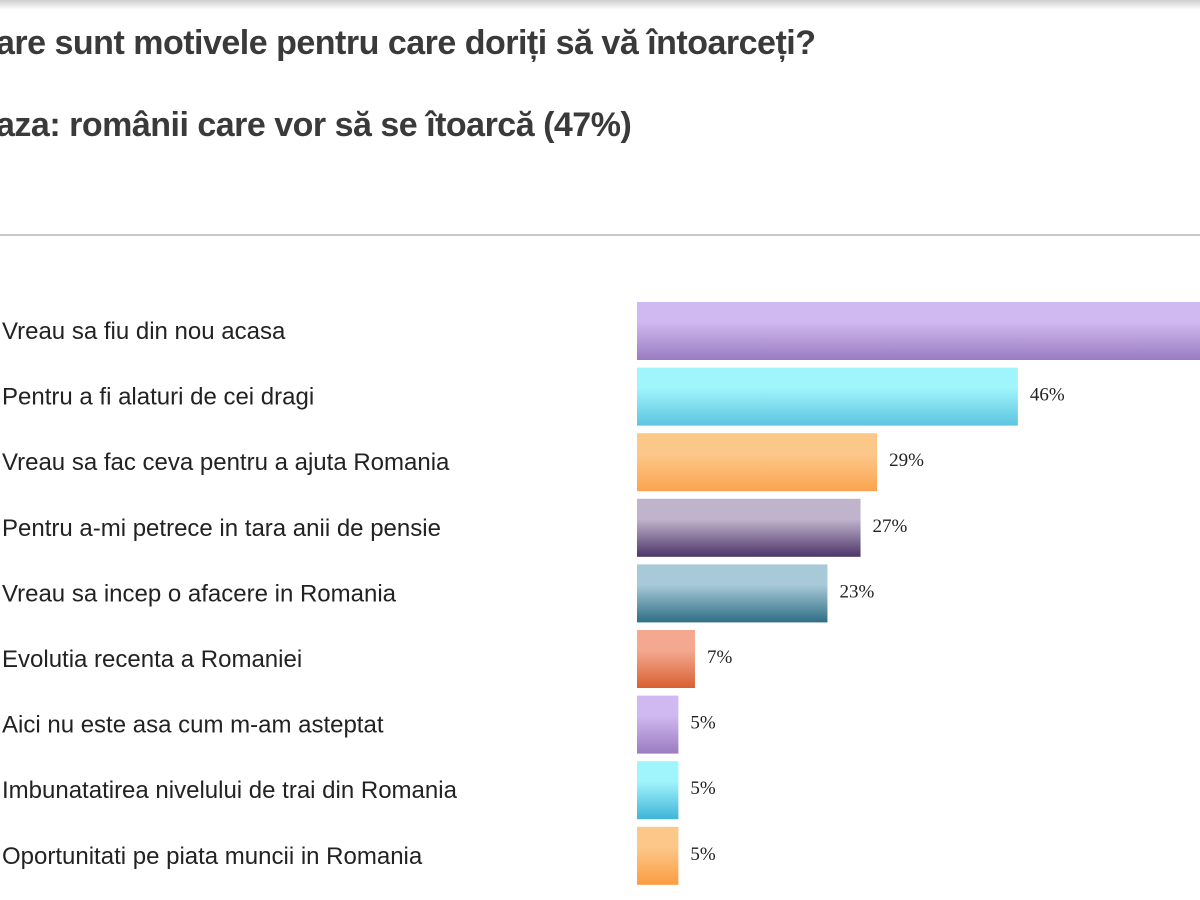 The image size is (1200, 900). Describe the element at coordinates (890, 526) in the screenshot. I see `data-label: 27%` at that location.